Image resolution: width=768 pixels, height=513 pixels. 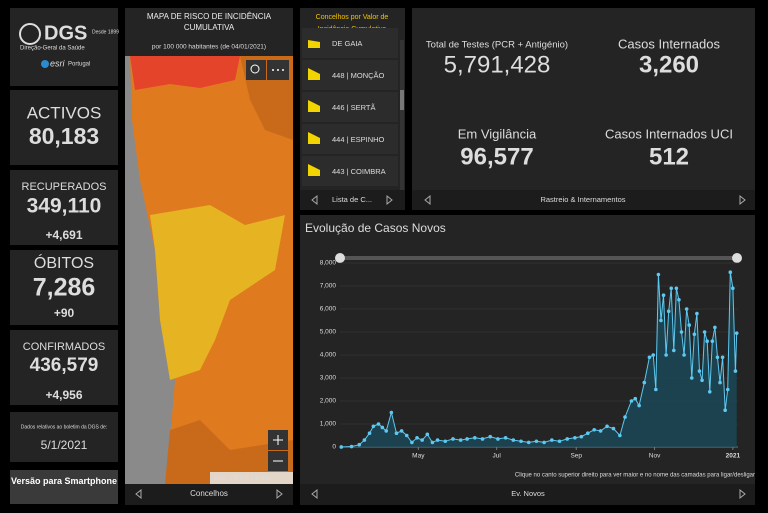 I want to click on map-search, so click(x=256, y=70).